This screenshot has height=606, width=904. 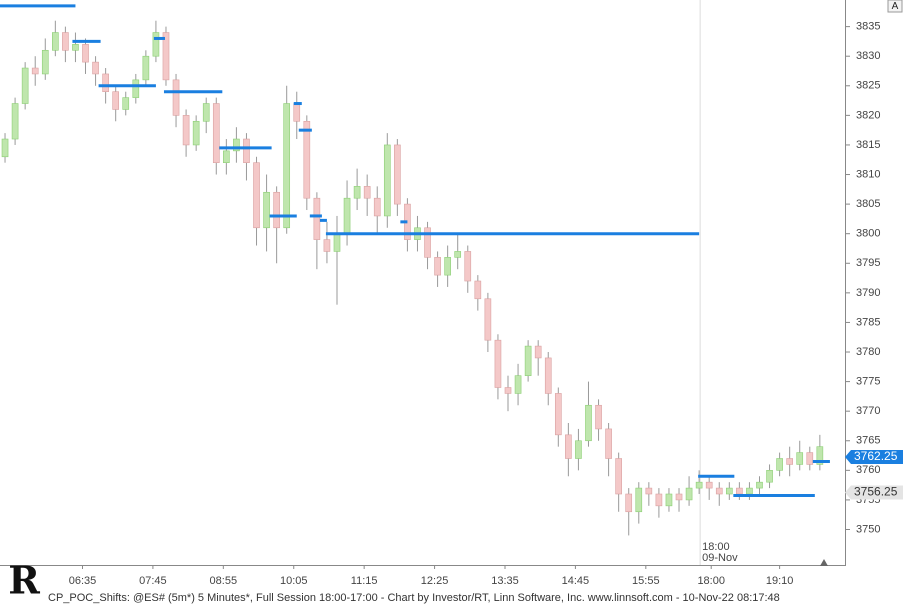 What do you see at coordinates (868, 145) in the screenshot?
I see `y-tick-label: 3815` at bounding box center [868, 145].